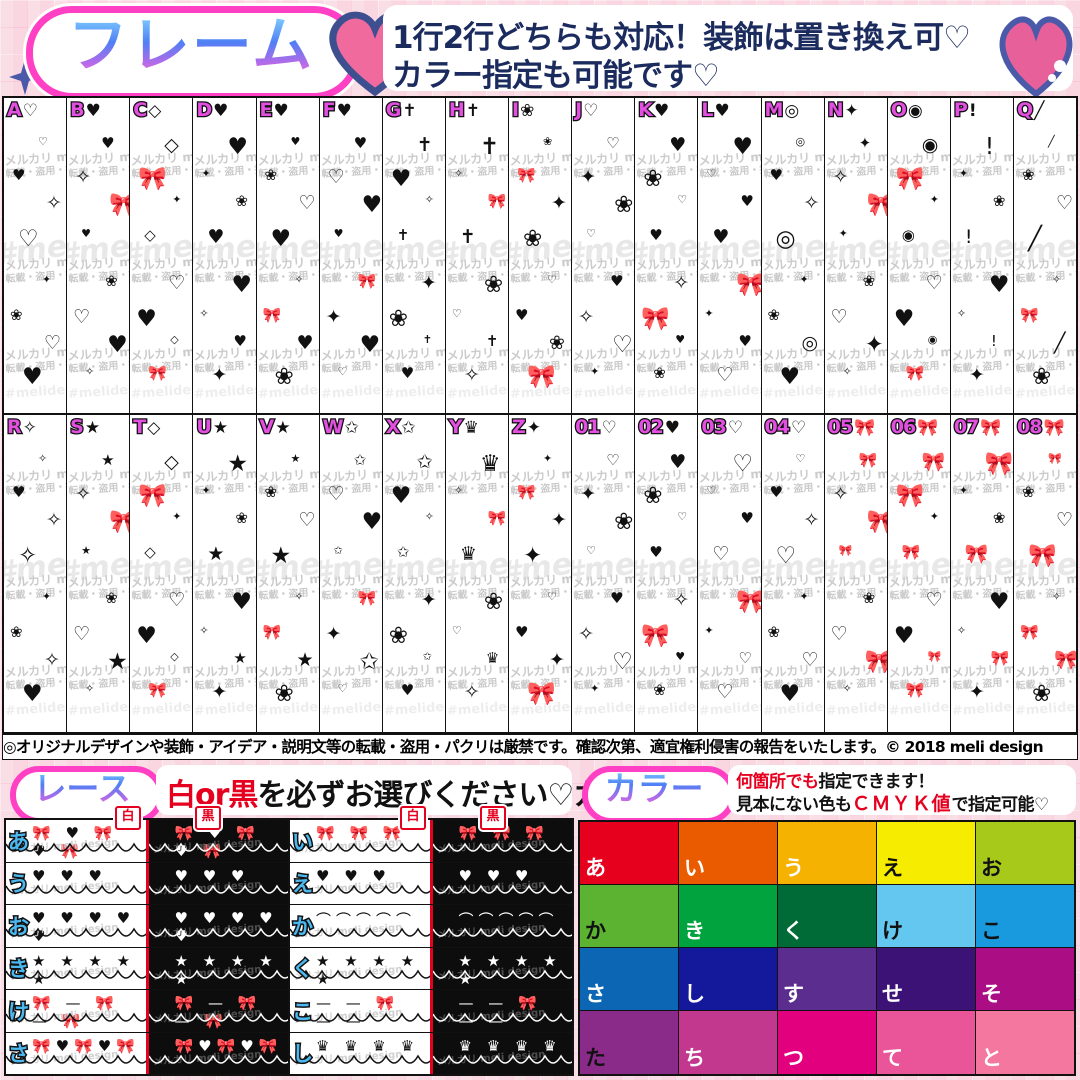 The image size is (1080, 1080). What do you see at coordinates (360, 1011) in the screenshot?
I see `lace-sample-white: — — 🎀 — — メルカリ meli design` at bounding box center [360, 1011].